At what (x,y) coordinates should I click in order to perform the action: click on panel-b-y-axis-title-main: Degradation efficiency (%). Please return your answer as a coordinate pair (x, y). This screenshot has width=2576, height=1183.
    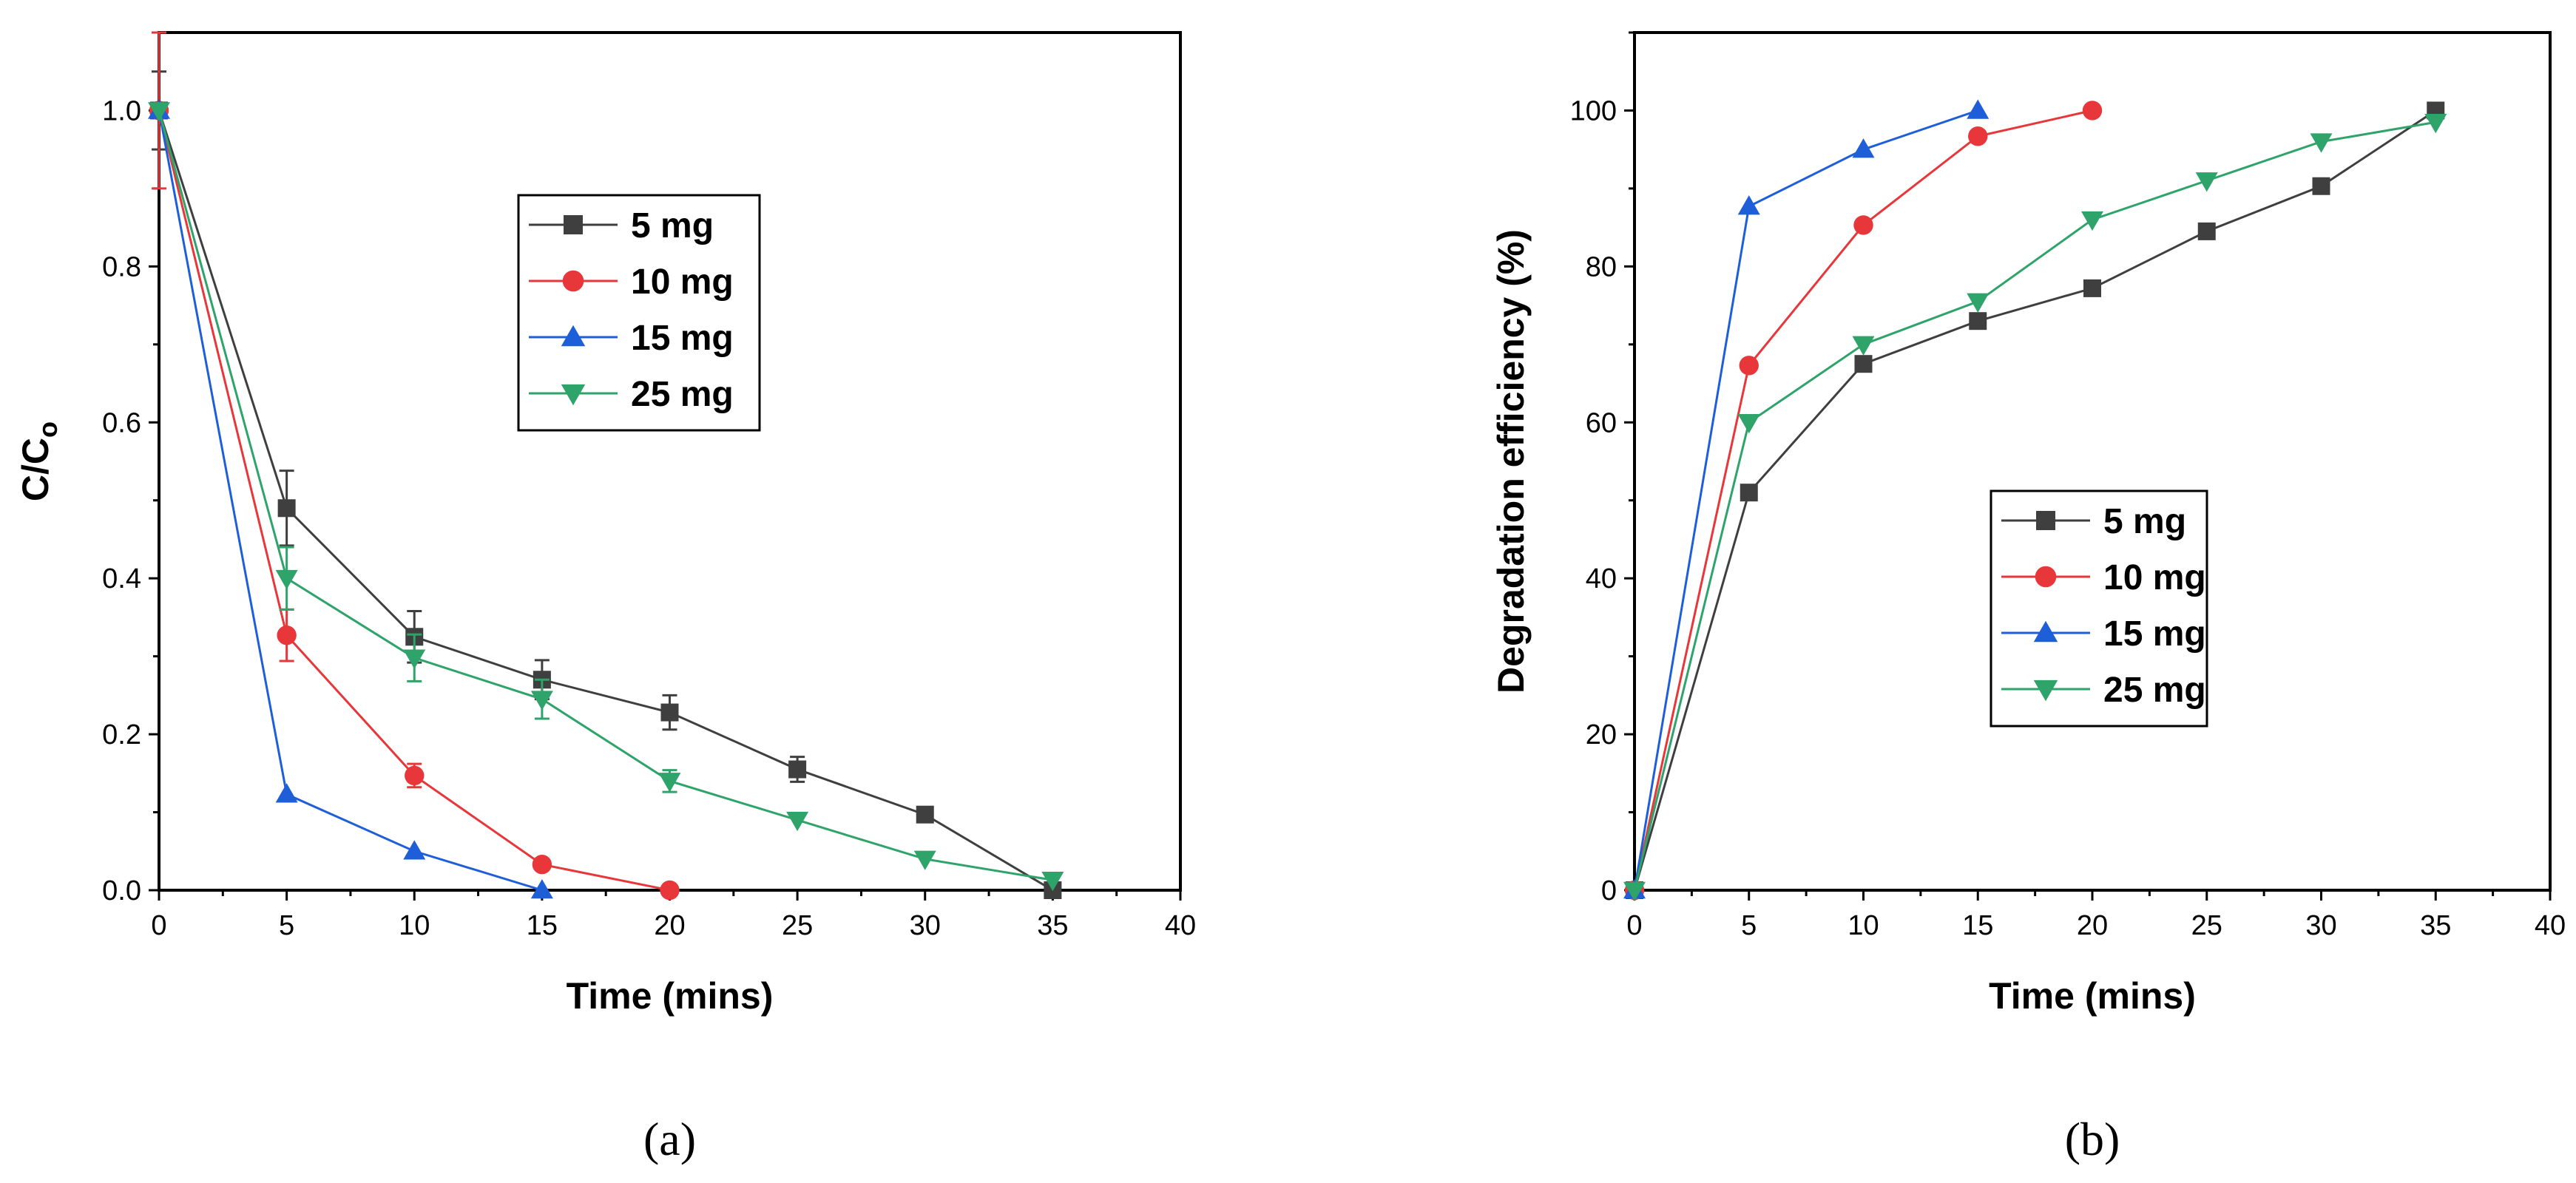
    Looking at the image, I should click on (1511, 461).